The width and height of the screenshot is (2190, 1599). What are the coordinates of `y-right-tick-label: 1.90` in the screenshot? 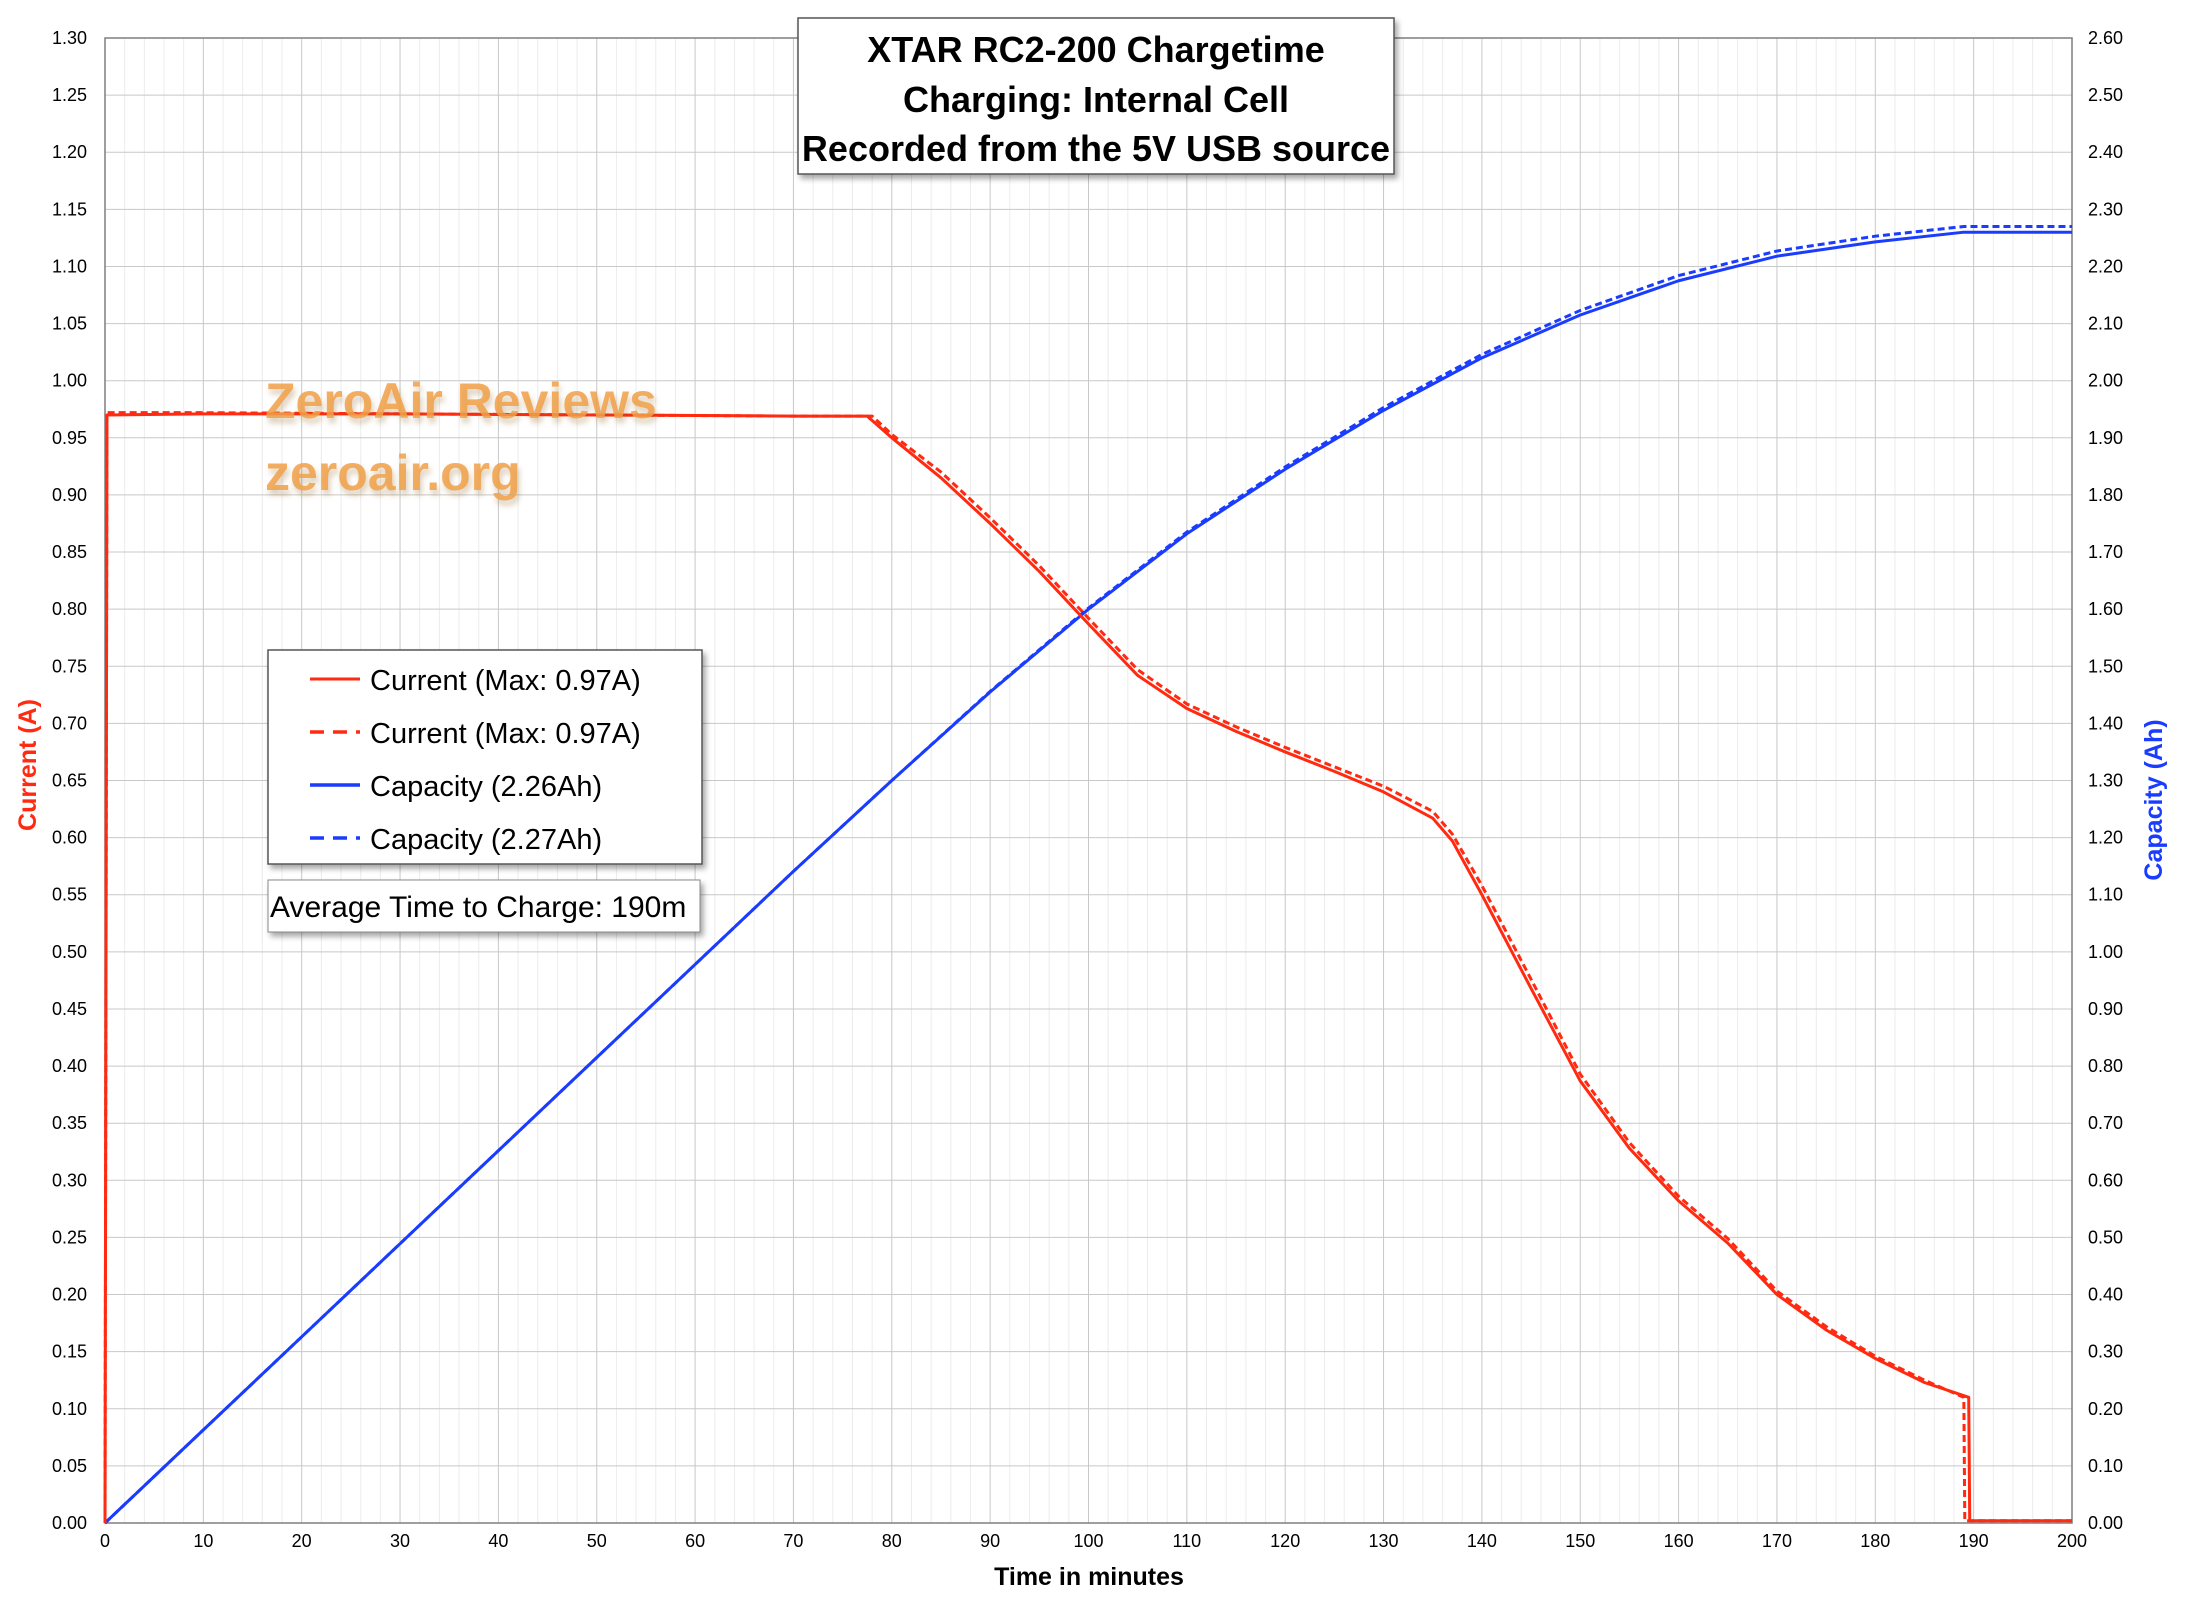 It's located at (2105, 438).